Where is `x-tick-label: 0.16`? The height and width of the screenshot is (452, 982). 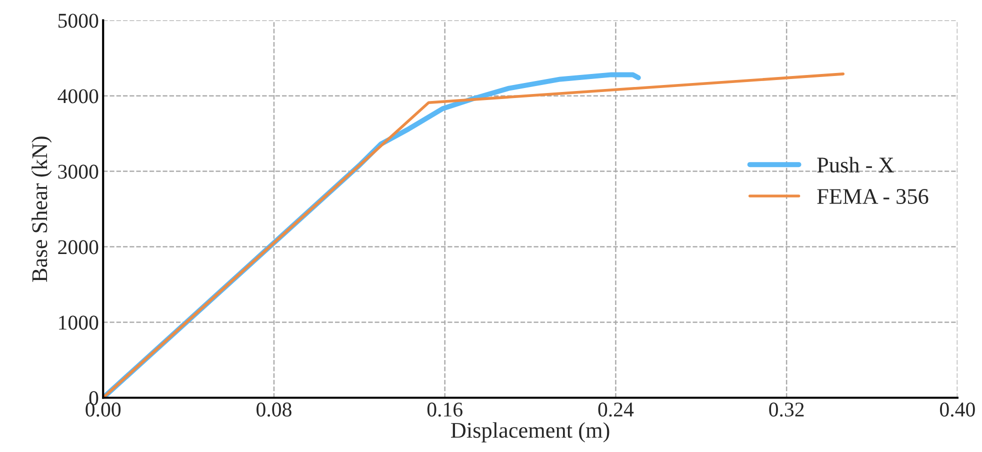
x-tick-label: 0.16 is located at coordinates (444, 409).